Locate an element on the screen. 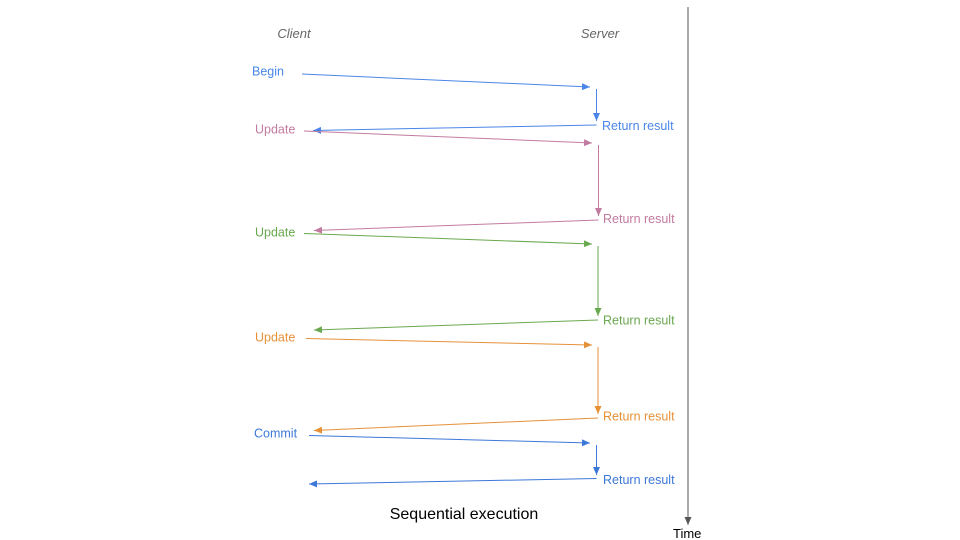 This screenshot has width=960, height=540. update2-call-line is located at coordinates (448, 240).